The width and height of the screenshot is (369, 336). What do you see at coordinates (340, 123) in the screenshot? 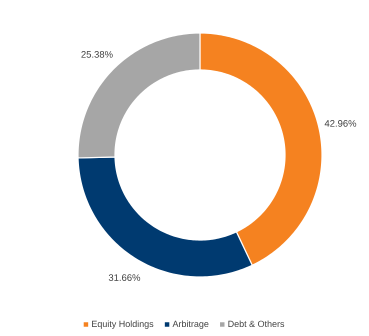
I see `data-label: 42.96%` at bounding box center [340, 123].